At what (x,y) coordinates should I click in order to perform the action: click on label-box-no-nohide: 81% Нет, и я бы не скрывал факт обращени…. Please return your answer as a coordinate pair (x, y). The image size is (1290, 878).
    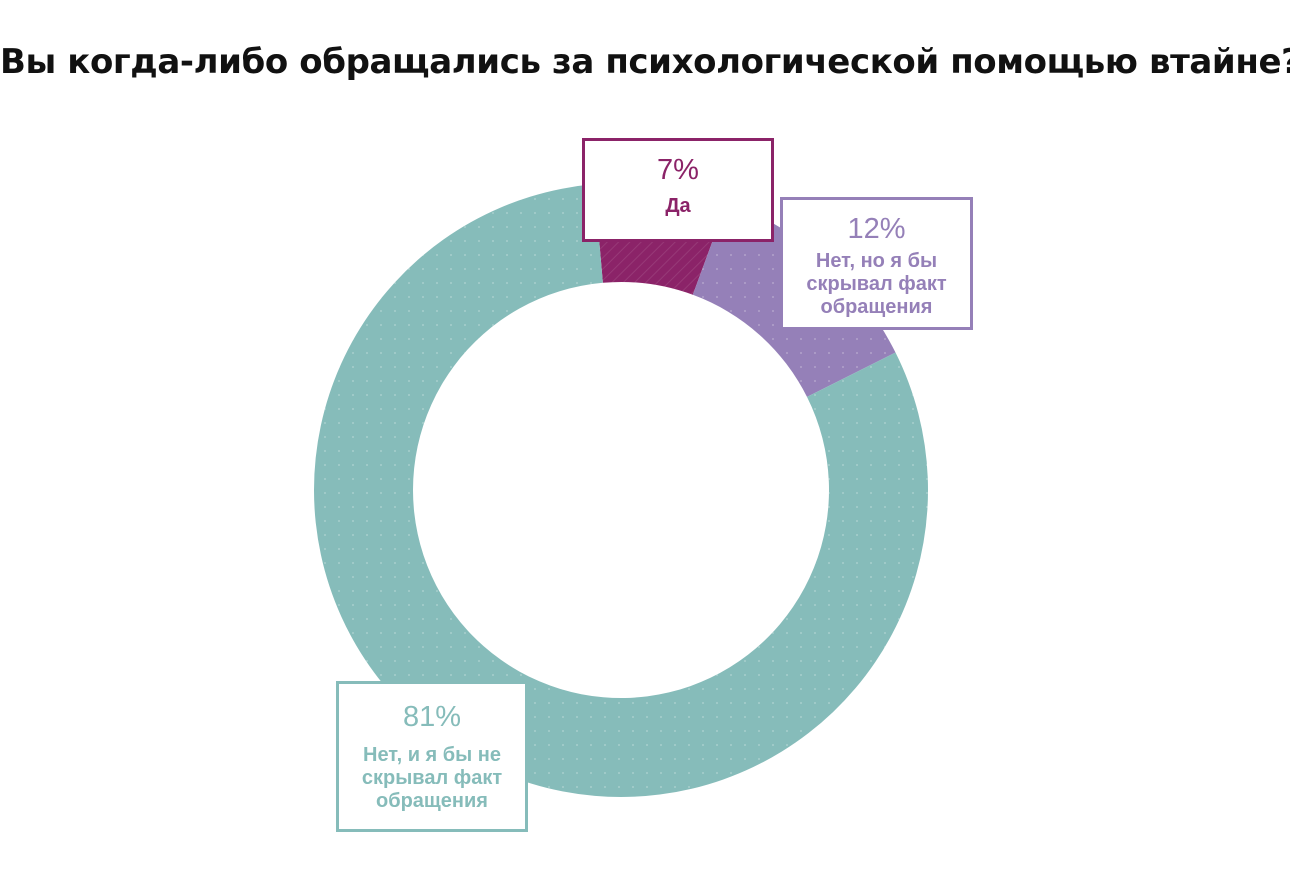
    Looking at the image, I should click on (432, 756).